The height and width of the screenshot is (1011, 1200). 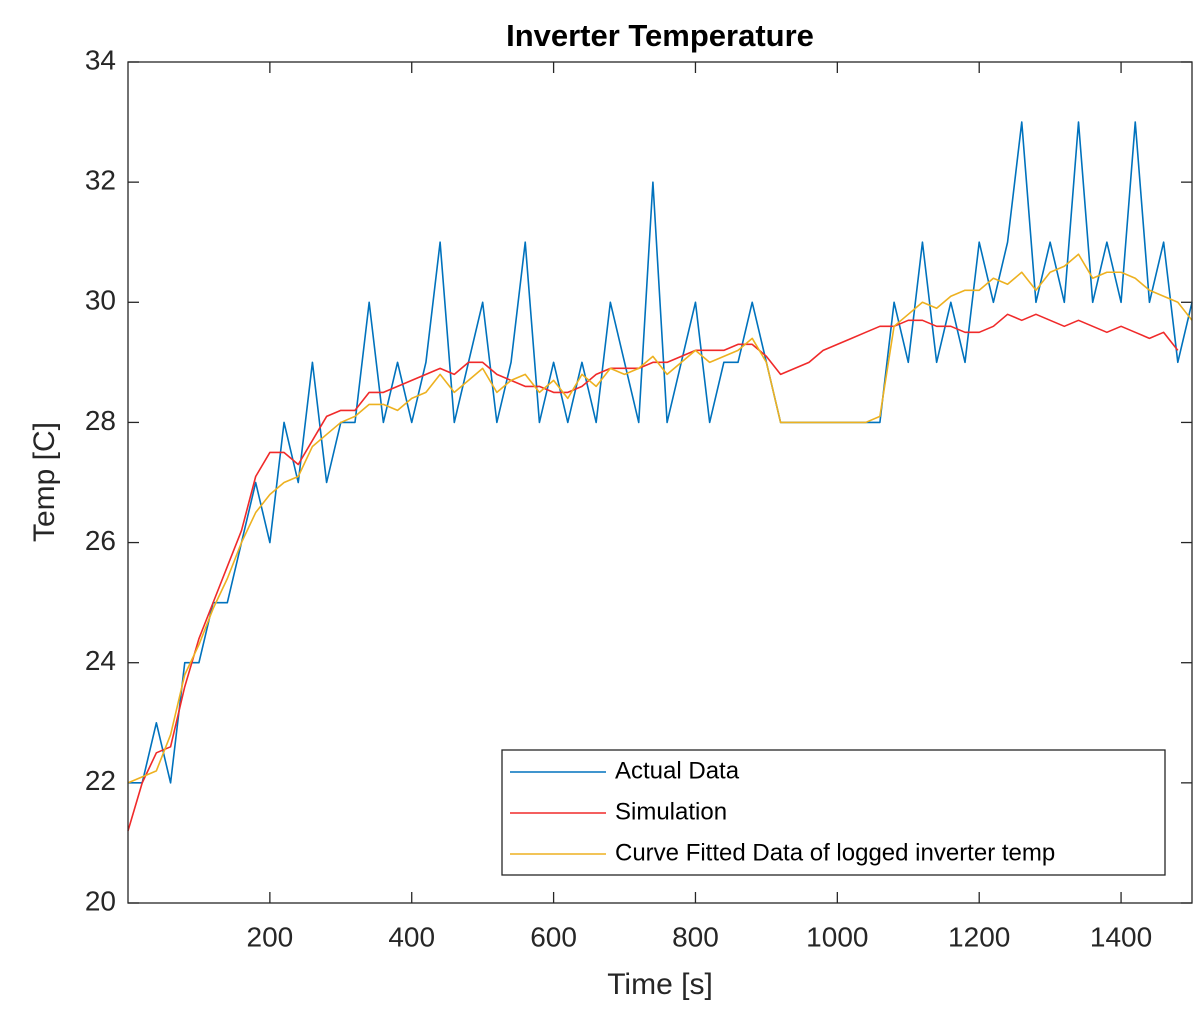 I want to click on y-tick-label: 26, so click(x=100, y=540).